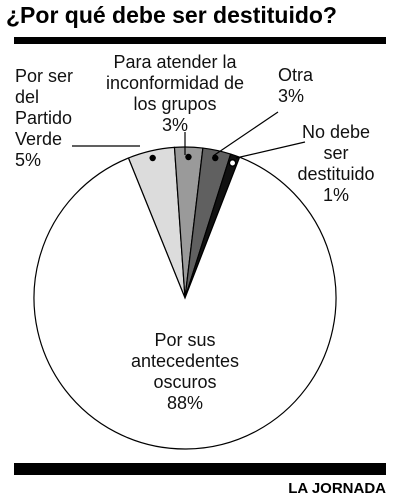 This screenshot has height=500, width=400. I want to click on value-label: 5%, so click(28, 160).